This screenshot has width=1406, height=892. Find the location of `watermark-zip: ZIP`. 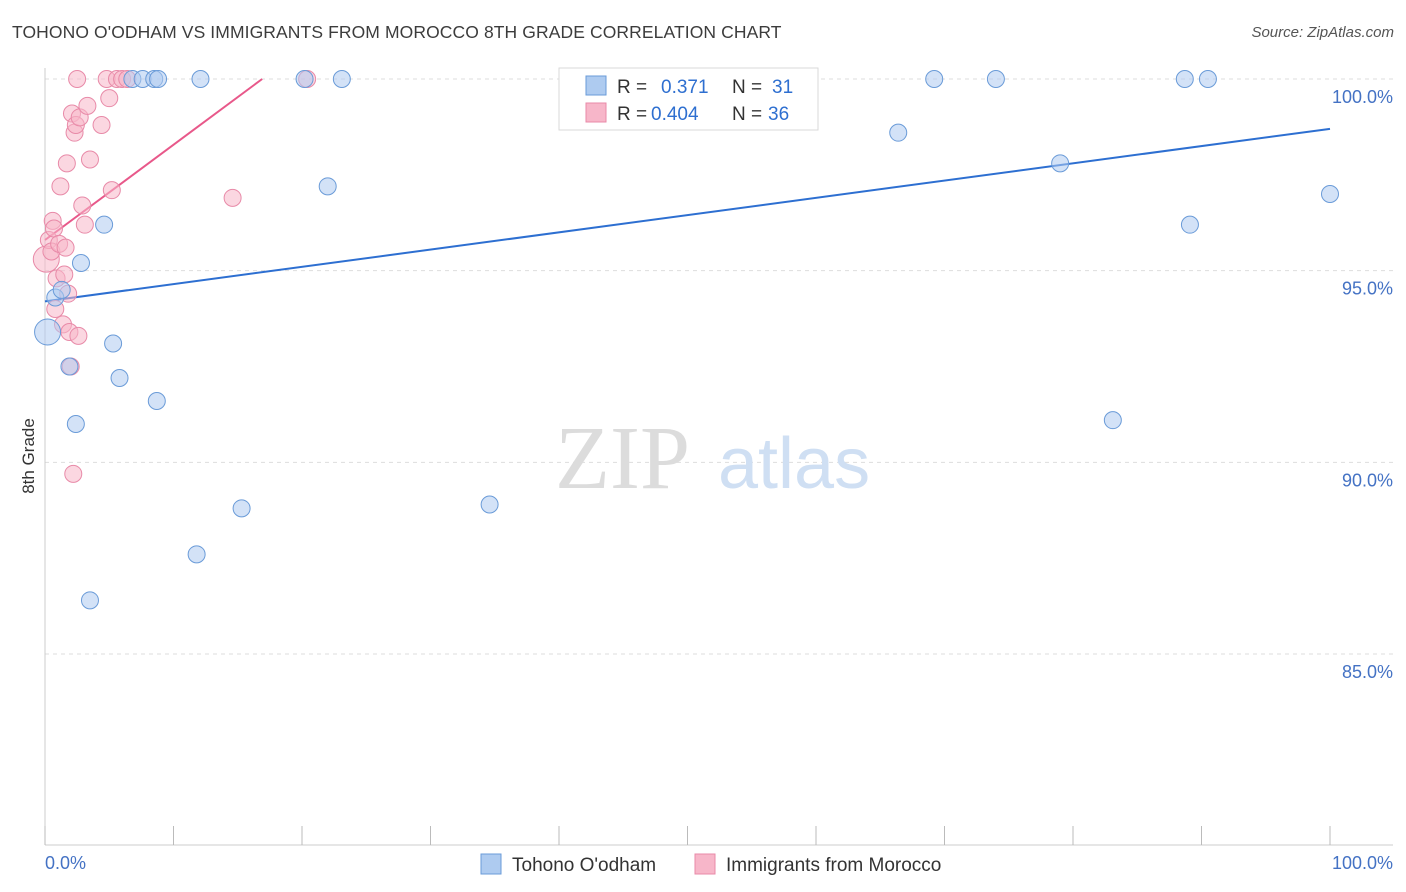

watermark-zip: ZIP is located at coordinates (622, 458).